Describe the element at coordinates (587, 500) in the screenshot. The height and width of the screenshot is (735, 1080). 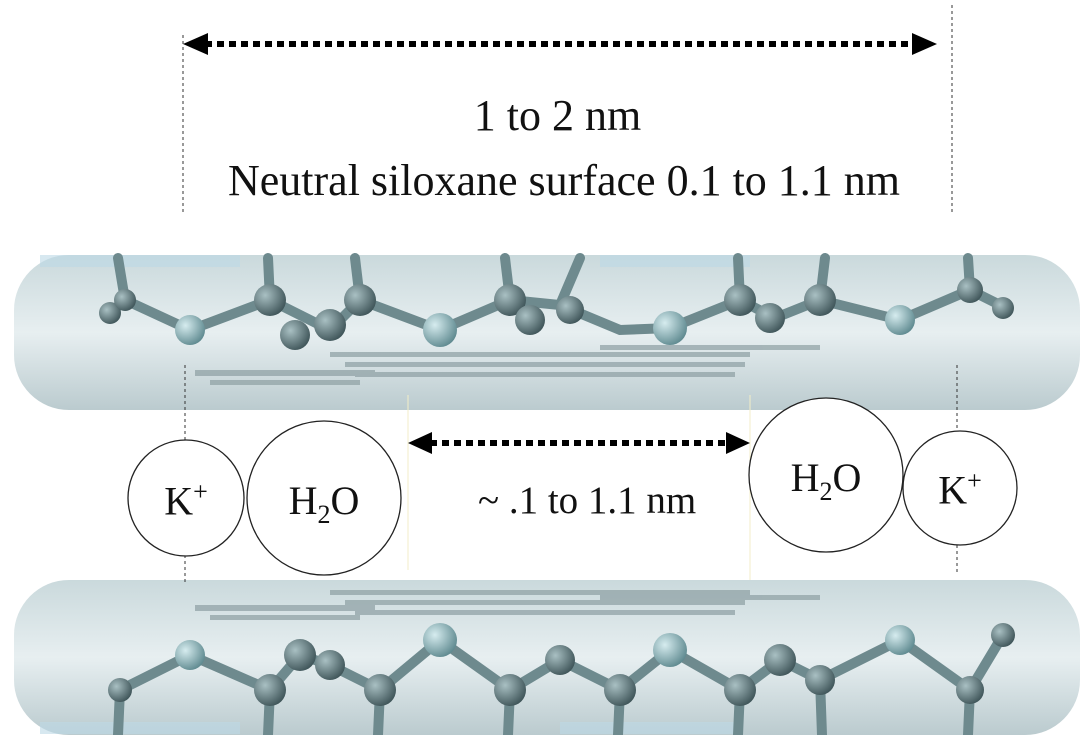
I see `inner-distance-label: ~ .1 to 1.1 nm` at that location.